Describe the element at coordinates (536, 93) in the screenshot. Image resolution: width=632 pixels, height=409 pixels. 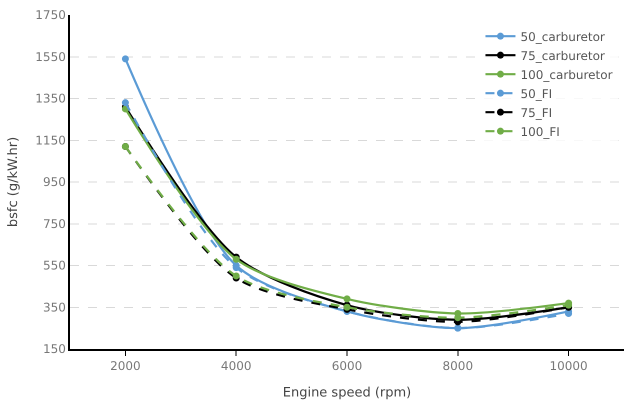
I see `legend-label: 50_FI` at that location.